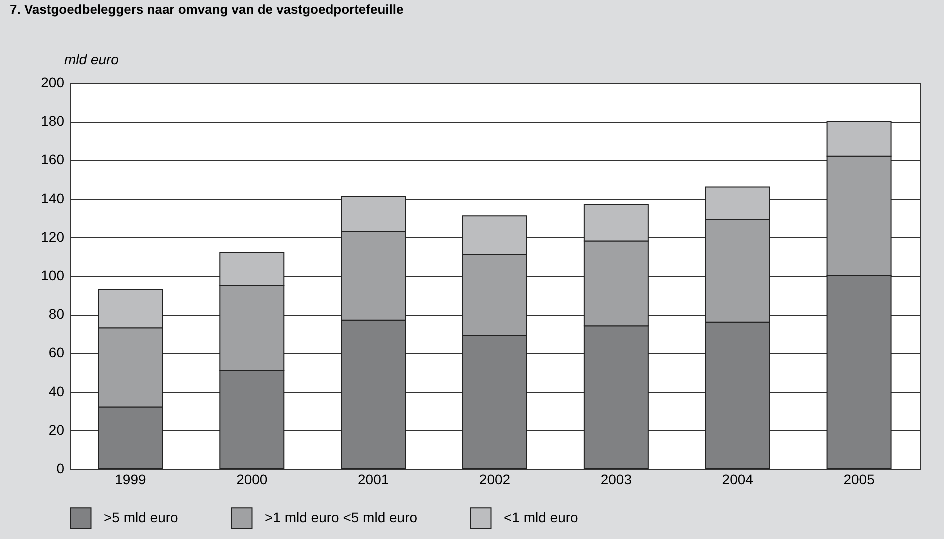 Image resolution: width=944 pixels, height=539 pixels. I want to click on chart-title: 7. Vastgoedbeleggers naar omvang van de vastgoedportefeuille, so click(207, 9).